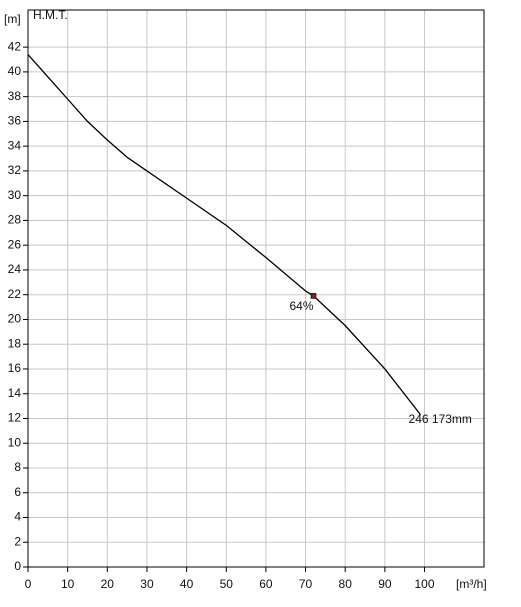 The height and width of the screenshot is (607, 521). Describe the element at coordinates (15, 343) in the screenshot. I see `y-tick-label: 18` at that location.